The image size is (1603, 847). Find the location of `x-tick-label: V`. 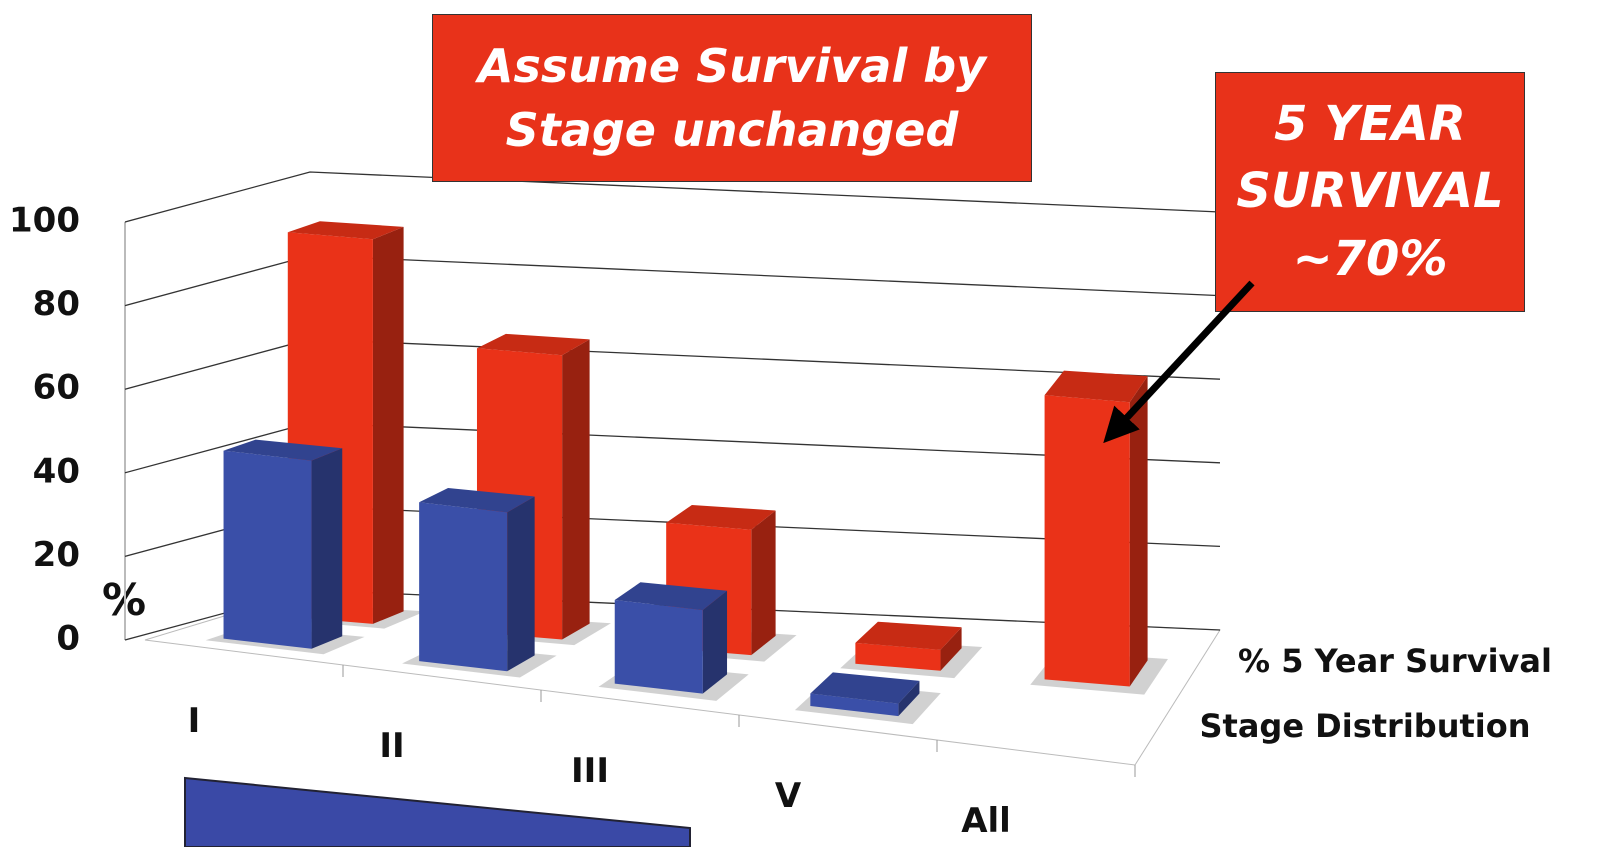

x-tick-label: V is located at coordinates (788, 796).